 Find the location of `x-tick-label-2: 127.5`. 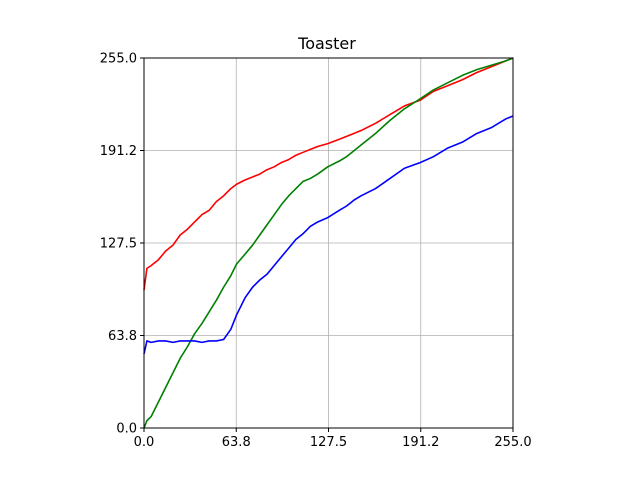

x-tick-label-2: 127.5 is located at coordinates (328, 442).